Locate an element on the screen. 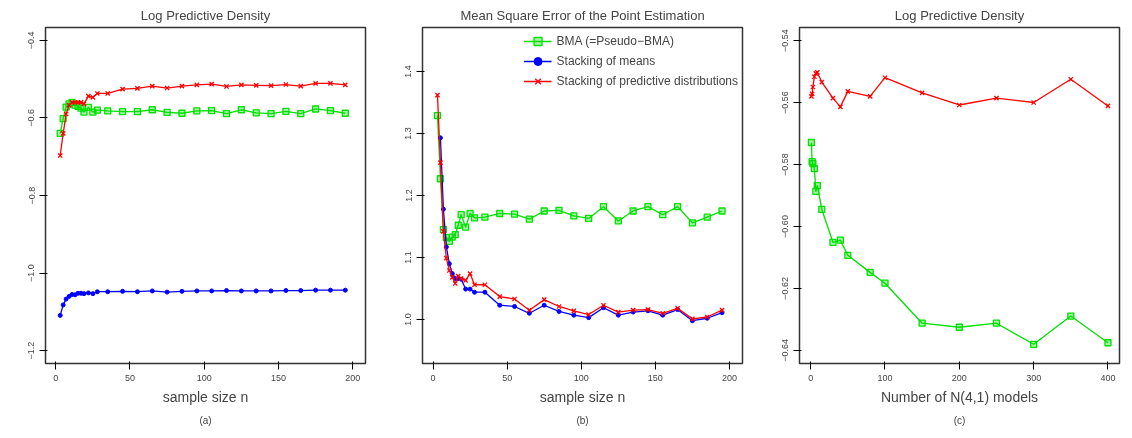 This screenshot has height=438, width=1132. y-tick-label: 1.2 is located at coordinates (408, 195).